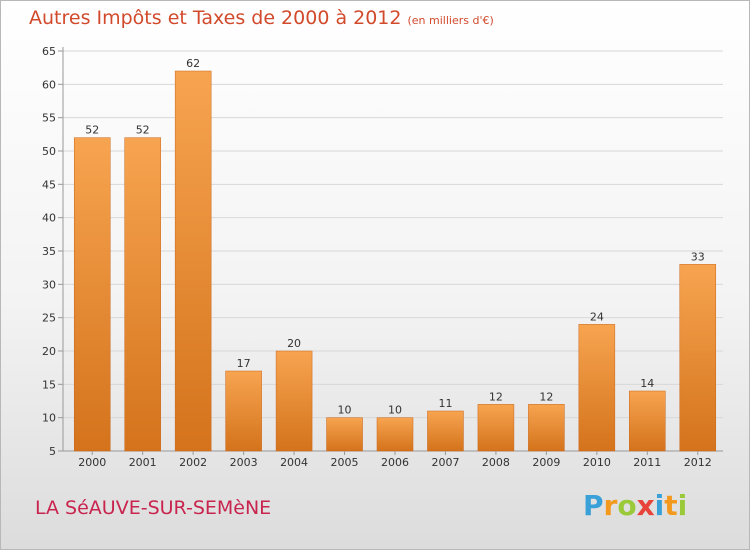 The image size is (750, 550). What do you see at coordinates (49, 151) in the screenshot?
I see `y-tick-label: 50` at bounding box center [49, 151].